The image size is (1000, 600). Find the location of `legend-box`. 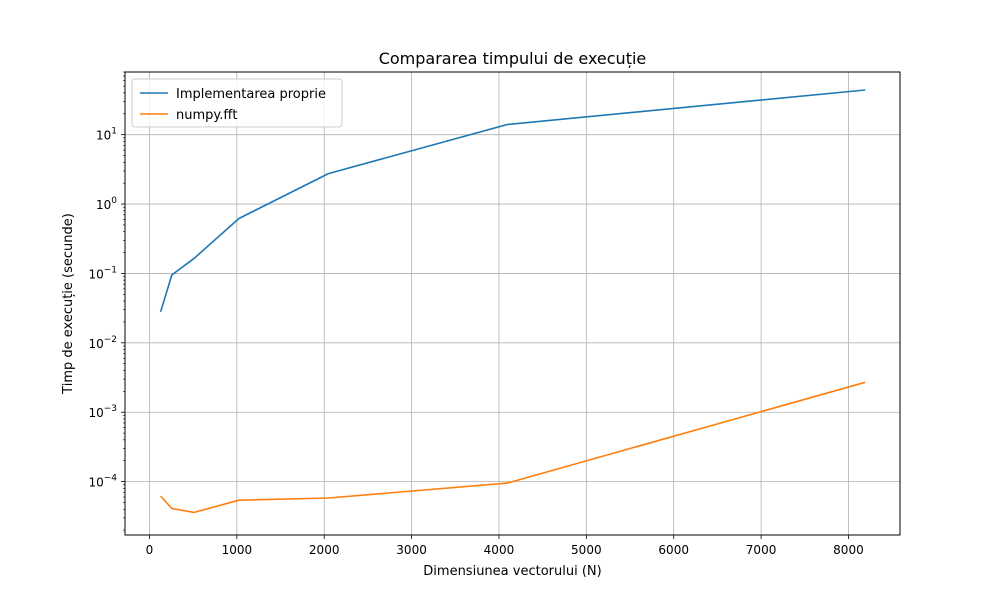

legend-box is located at coordinates (237, 103).